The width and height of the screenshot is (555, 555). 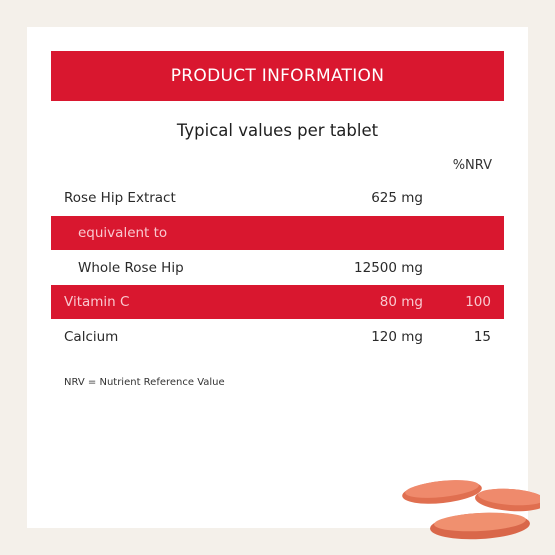 I want to click on row-amount: 120 mg, so click(x=397, y=337).